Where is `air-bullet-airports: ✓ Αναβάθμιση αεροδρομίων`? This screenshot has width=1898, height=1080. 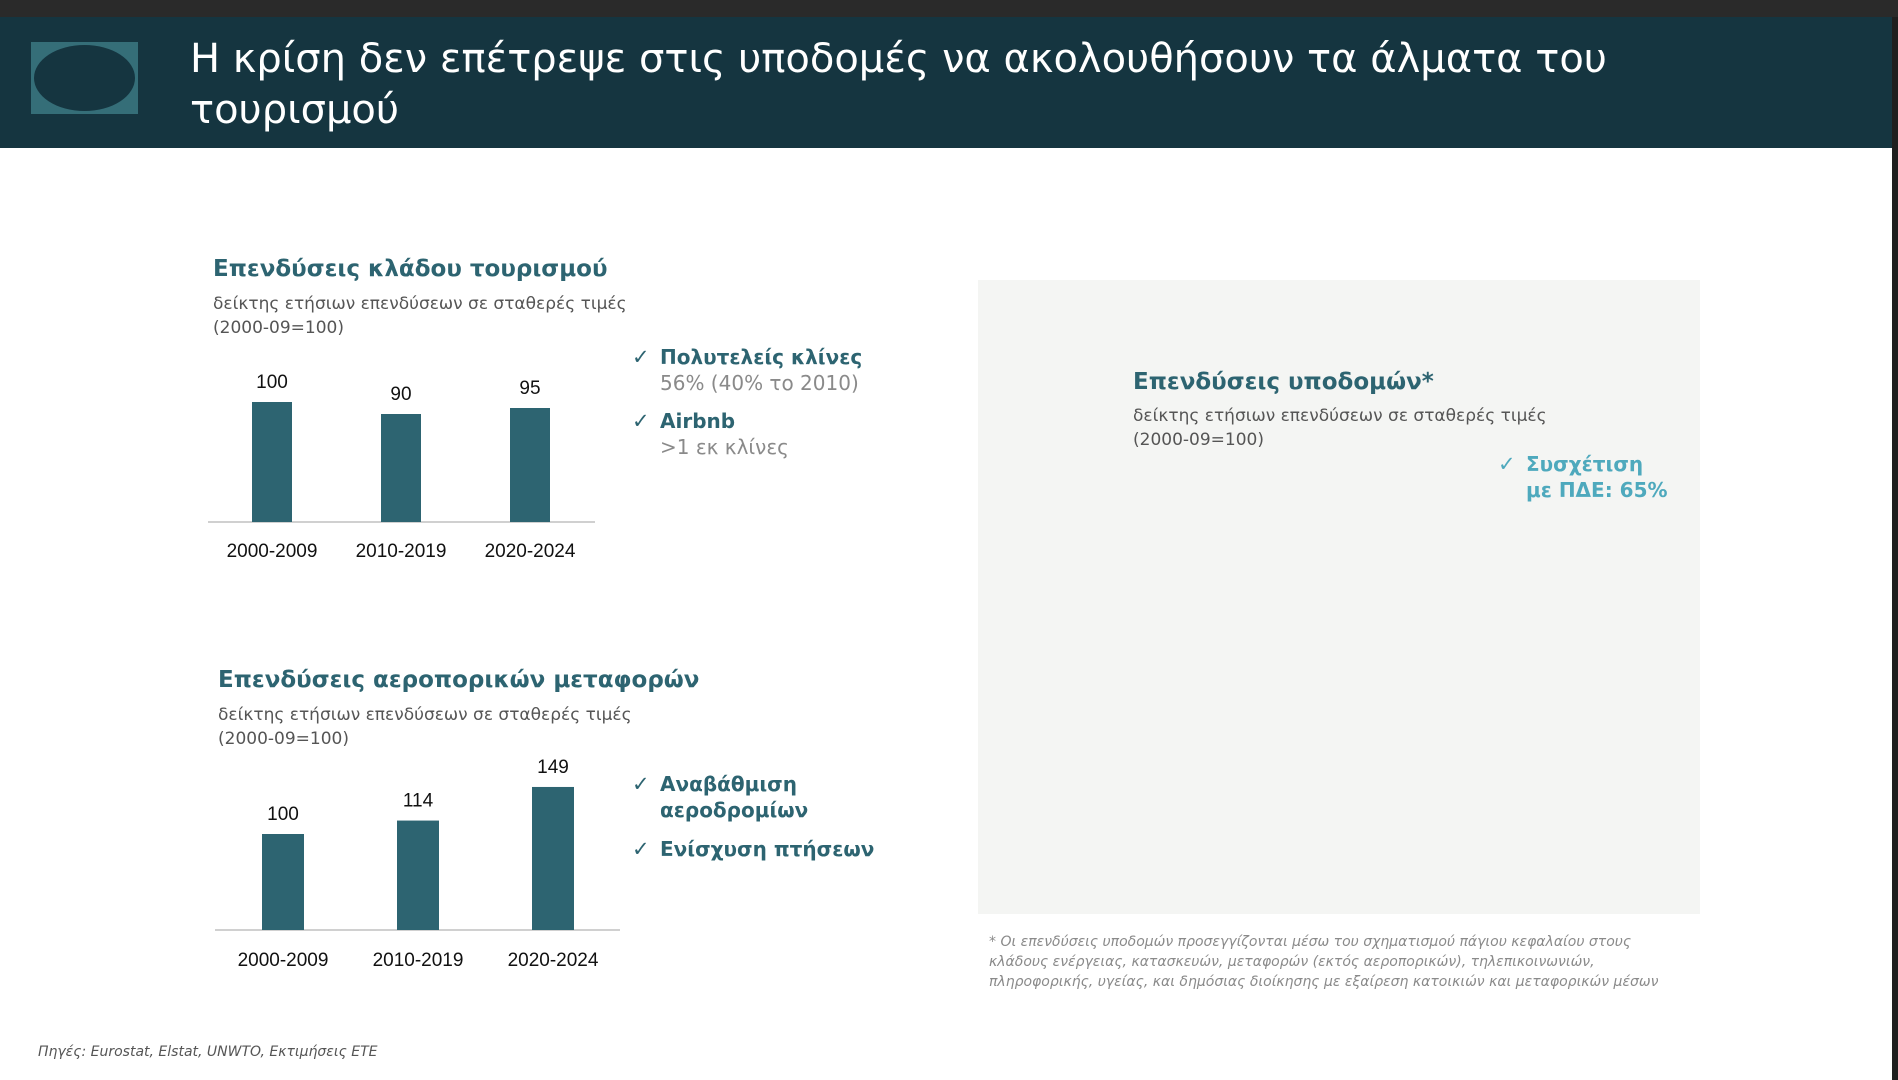 air-bullet-airports: ✓ Αναβάθμιση αεροδρομίων is located at coordinates (720, 797).